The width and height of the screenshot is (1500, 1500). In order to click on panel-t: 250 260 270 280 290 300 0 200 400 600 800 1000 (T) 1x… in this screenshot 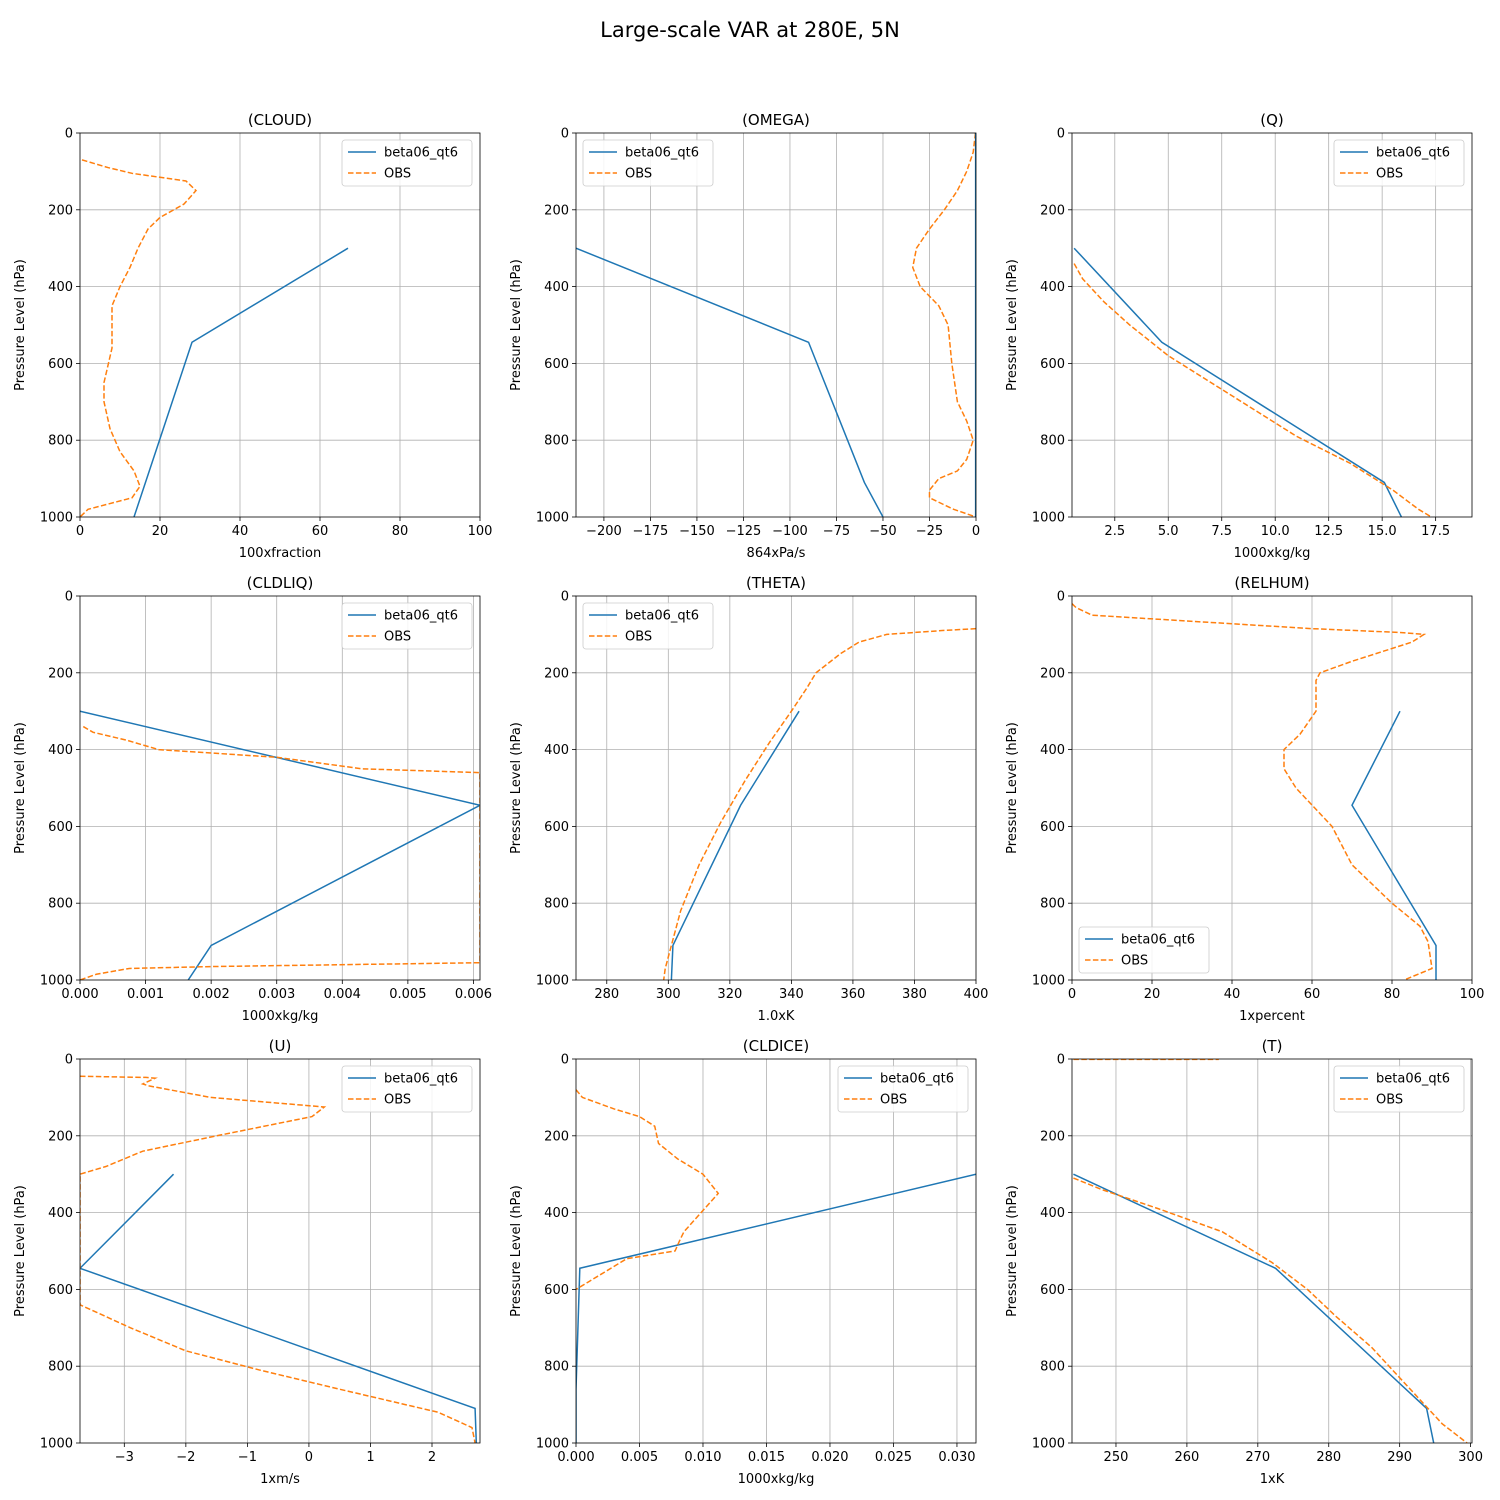, I will do `click(1244, 1262)`.